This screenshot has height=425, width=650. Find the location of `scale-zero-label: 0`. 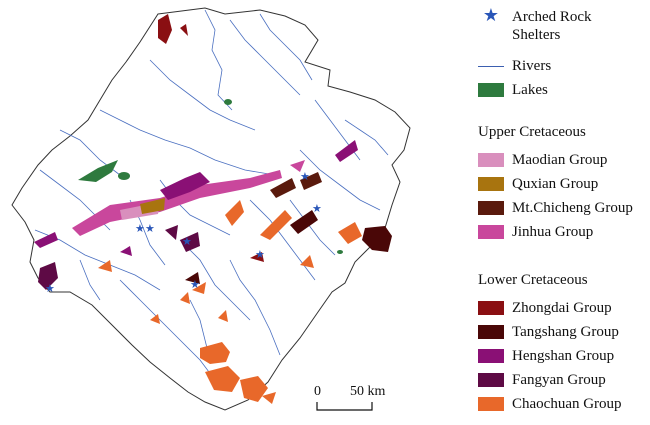

scale-zero-label: 0 is located at coordinates (317, 391).